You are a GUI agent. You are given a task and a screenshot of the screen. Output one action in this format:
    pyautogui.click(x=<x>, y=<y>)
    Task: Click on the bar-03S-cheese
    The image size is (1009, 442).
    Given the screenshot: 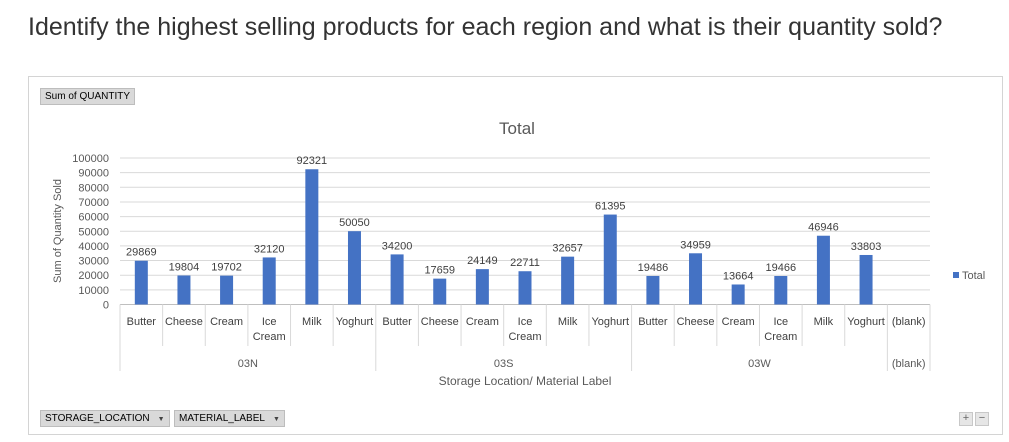 What is the action you would take?
    pyautogui.click(x=440, y=291)
    